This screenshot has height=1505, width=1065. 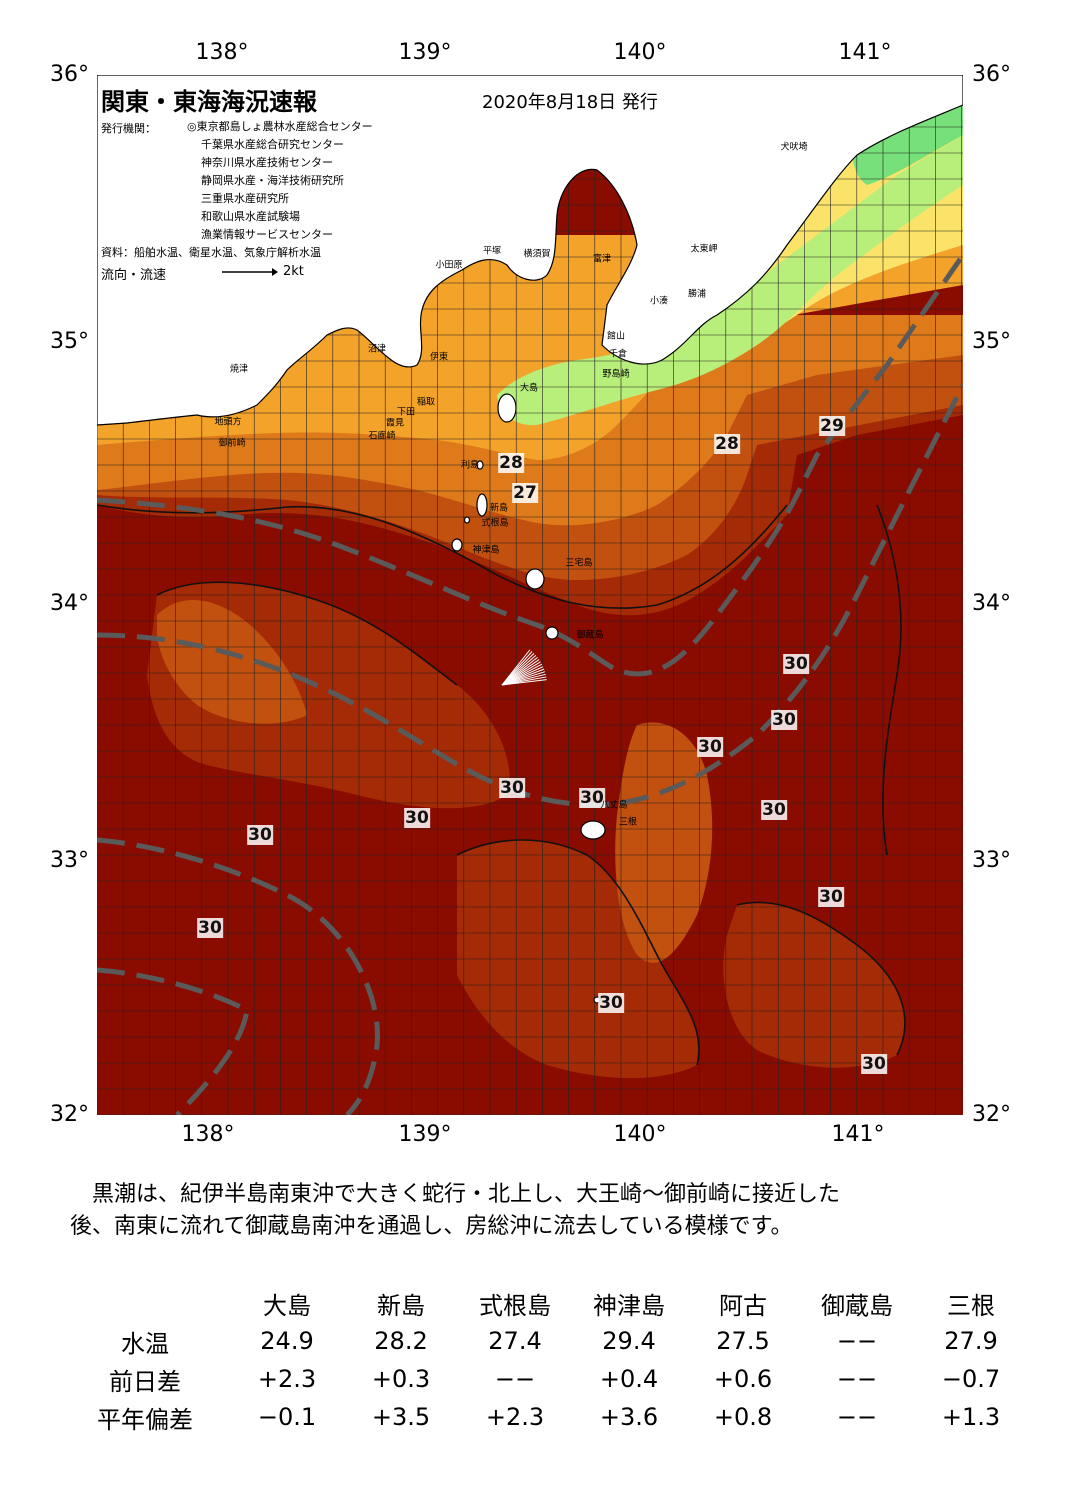 I want to click on lat-label-32-right: 32°, so click(x=991, y=1114).